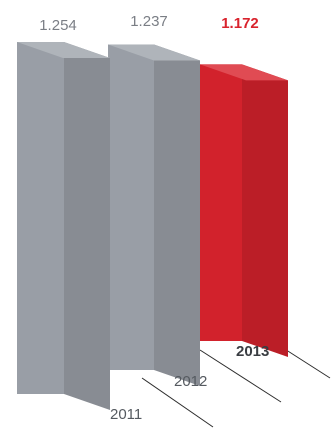 Image resolution: width=333 pixels, height=437 pixels. Describe the element at coordinates (252, 351) in the screenshot. I see `category-label-2013: 2013` at that location.